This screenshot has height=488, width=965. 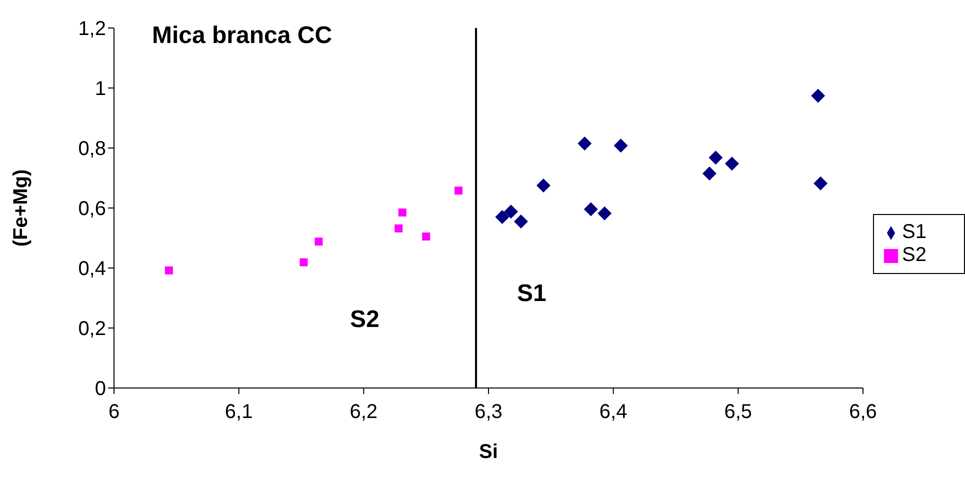 I want to click on x-tick-label: 6,3, so click(x=488, y=412).